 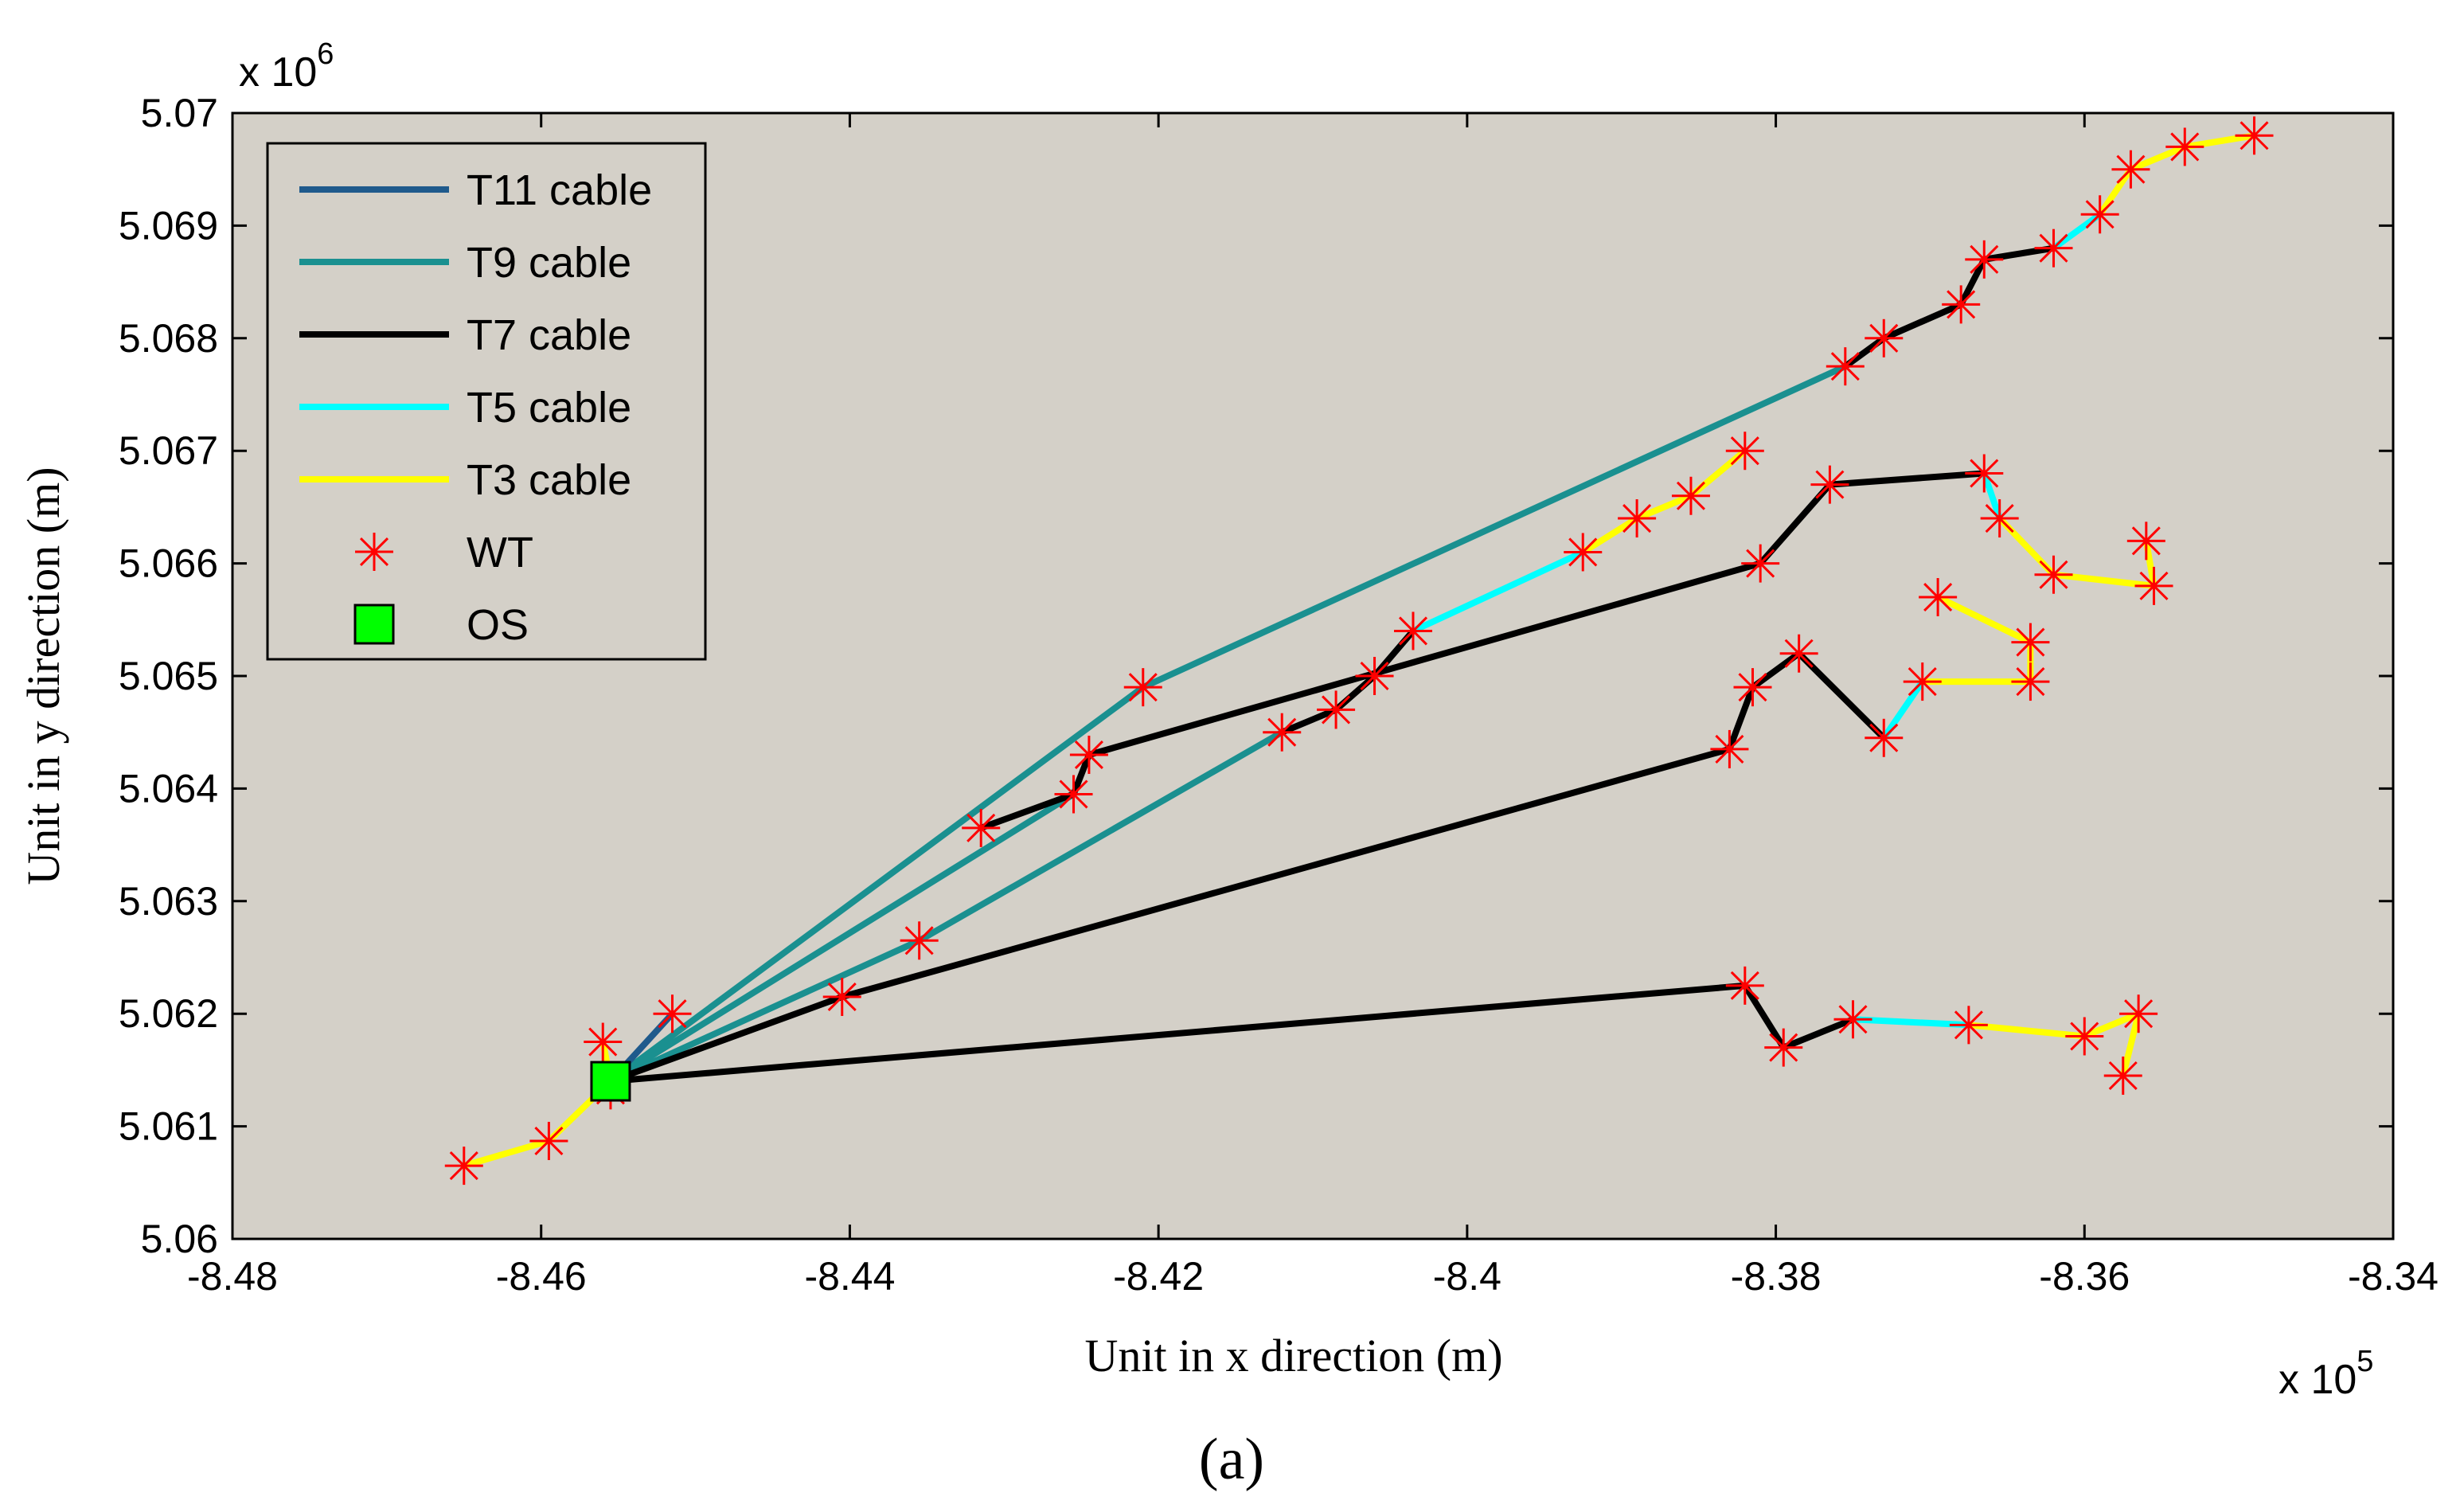 What do you see at coordinates (444, 552) in the screenshot?
I see `legend-item-wt: WT` at bounding box center [444, 552].